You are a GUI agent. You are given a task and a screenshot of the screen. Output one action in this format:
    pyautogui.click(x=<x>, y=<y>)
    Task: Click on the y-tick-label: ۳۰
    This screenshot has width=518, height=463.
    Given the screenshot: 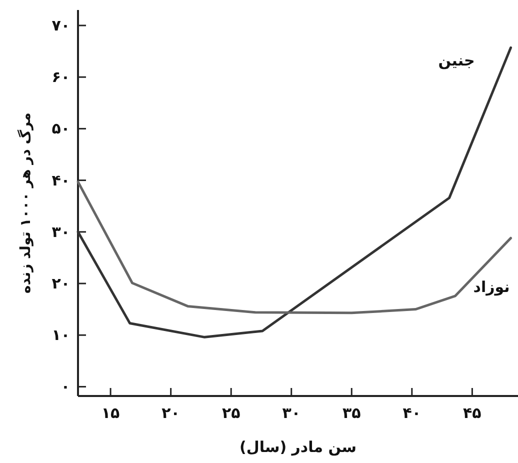 What is the action you would take?
    pyautogui.click(x=61, y=231)
    